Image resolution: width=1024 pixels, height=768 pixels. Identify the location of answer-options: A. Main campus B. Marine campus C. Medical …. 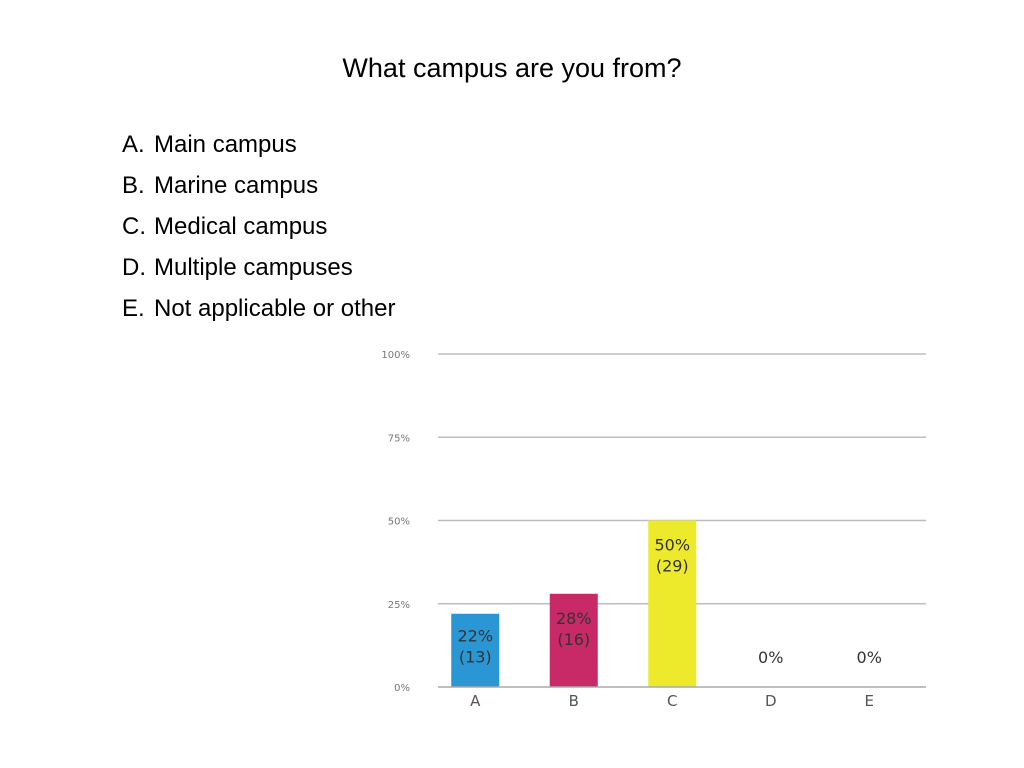
(258, 226).